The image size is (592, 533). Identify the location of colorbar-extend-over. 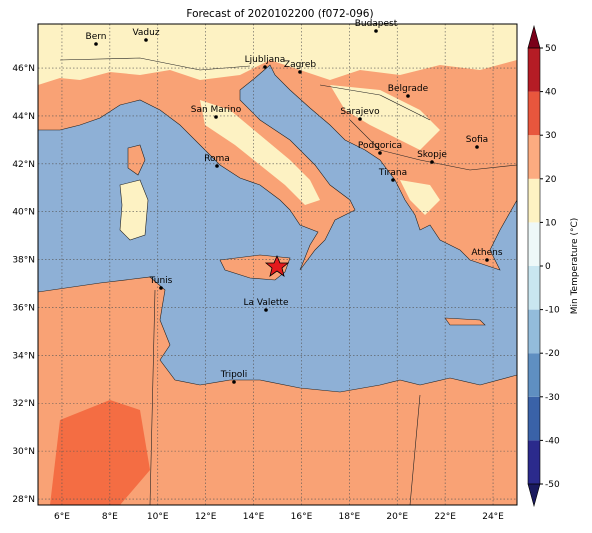
(534, 36).